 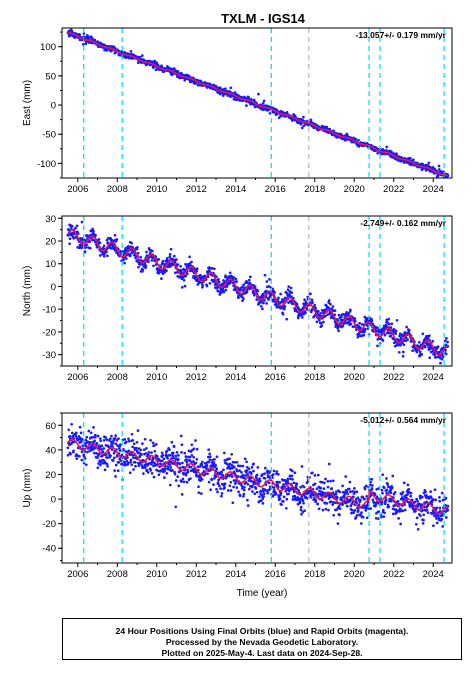 What do you see at coordinates (377, 153) in the screenshot?
I see `east-data-point` at bounding box center [377, 153].